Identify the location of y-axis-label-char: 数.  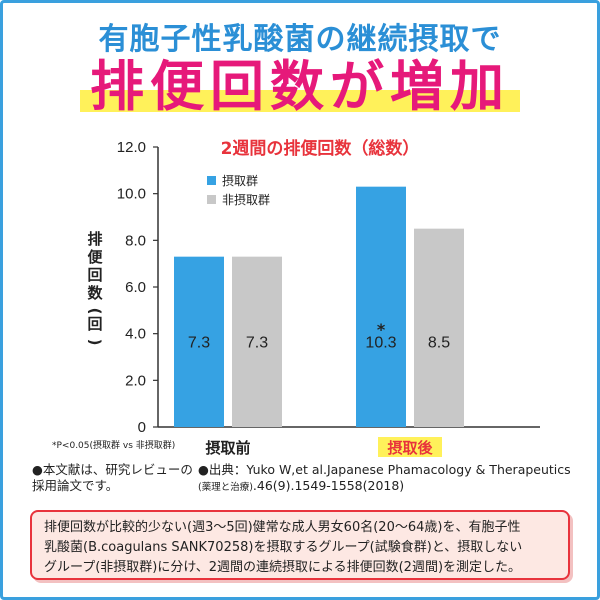
(95, 293).